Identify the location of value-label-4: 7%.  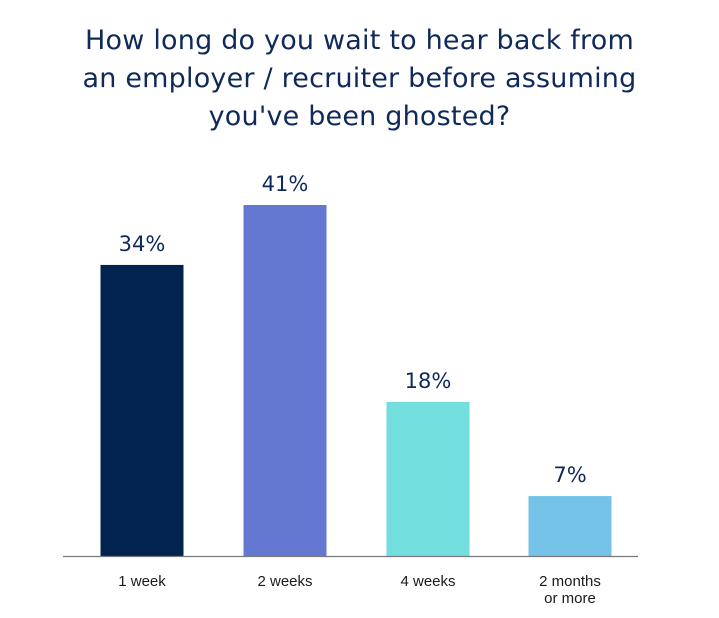
(569, 475).